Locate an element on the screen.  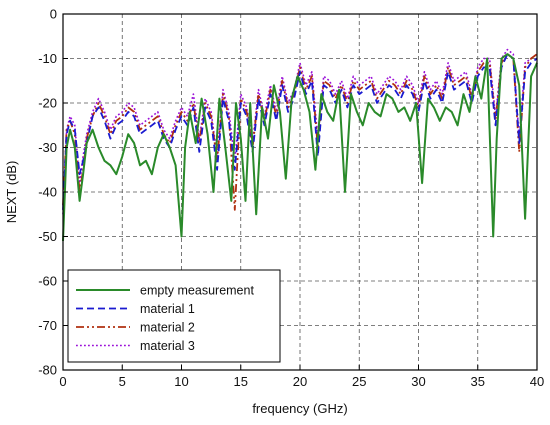
x-tick-label: 15 is located at coordinates (241, 381).